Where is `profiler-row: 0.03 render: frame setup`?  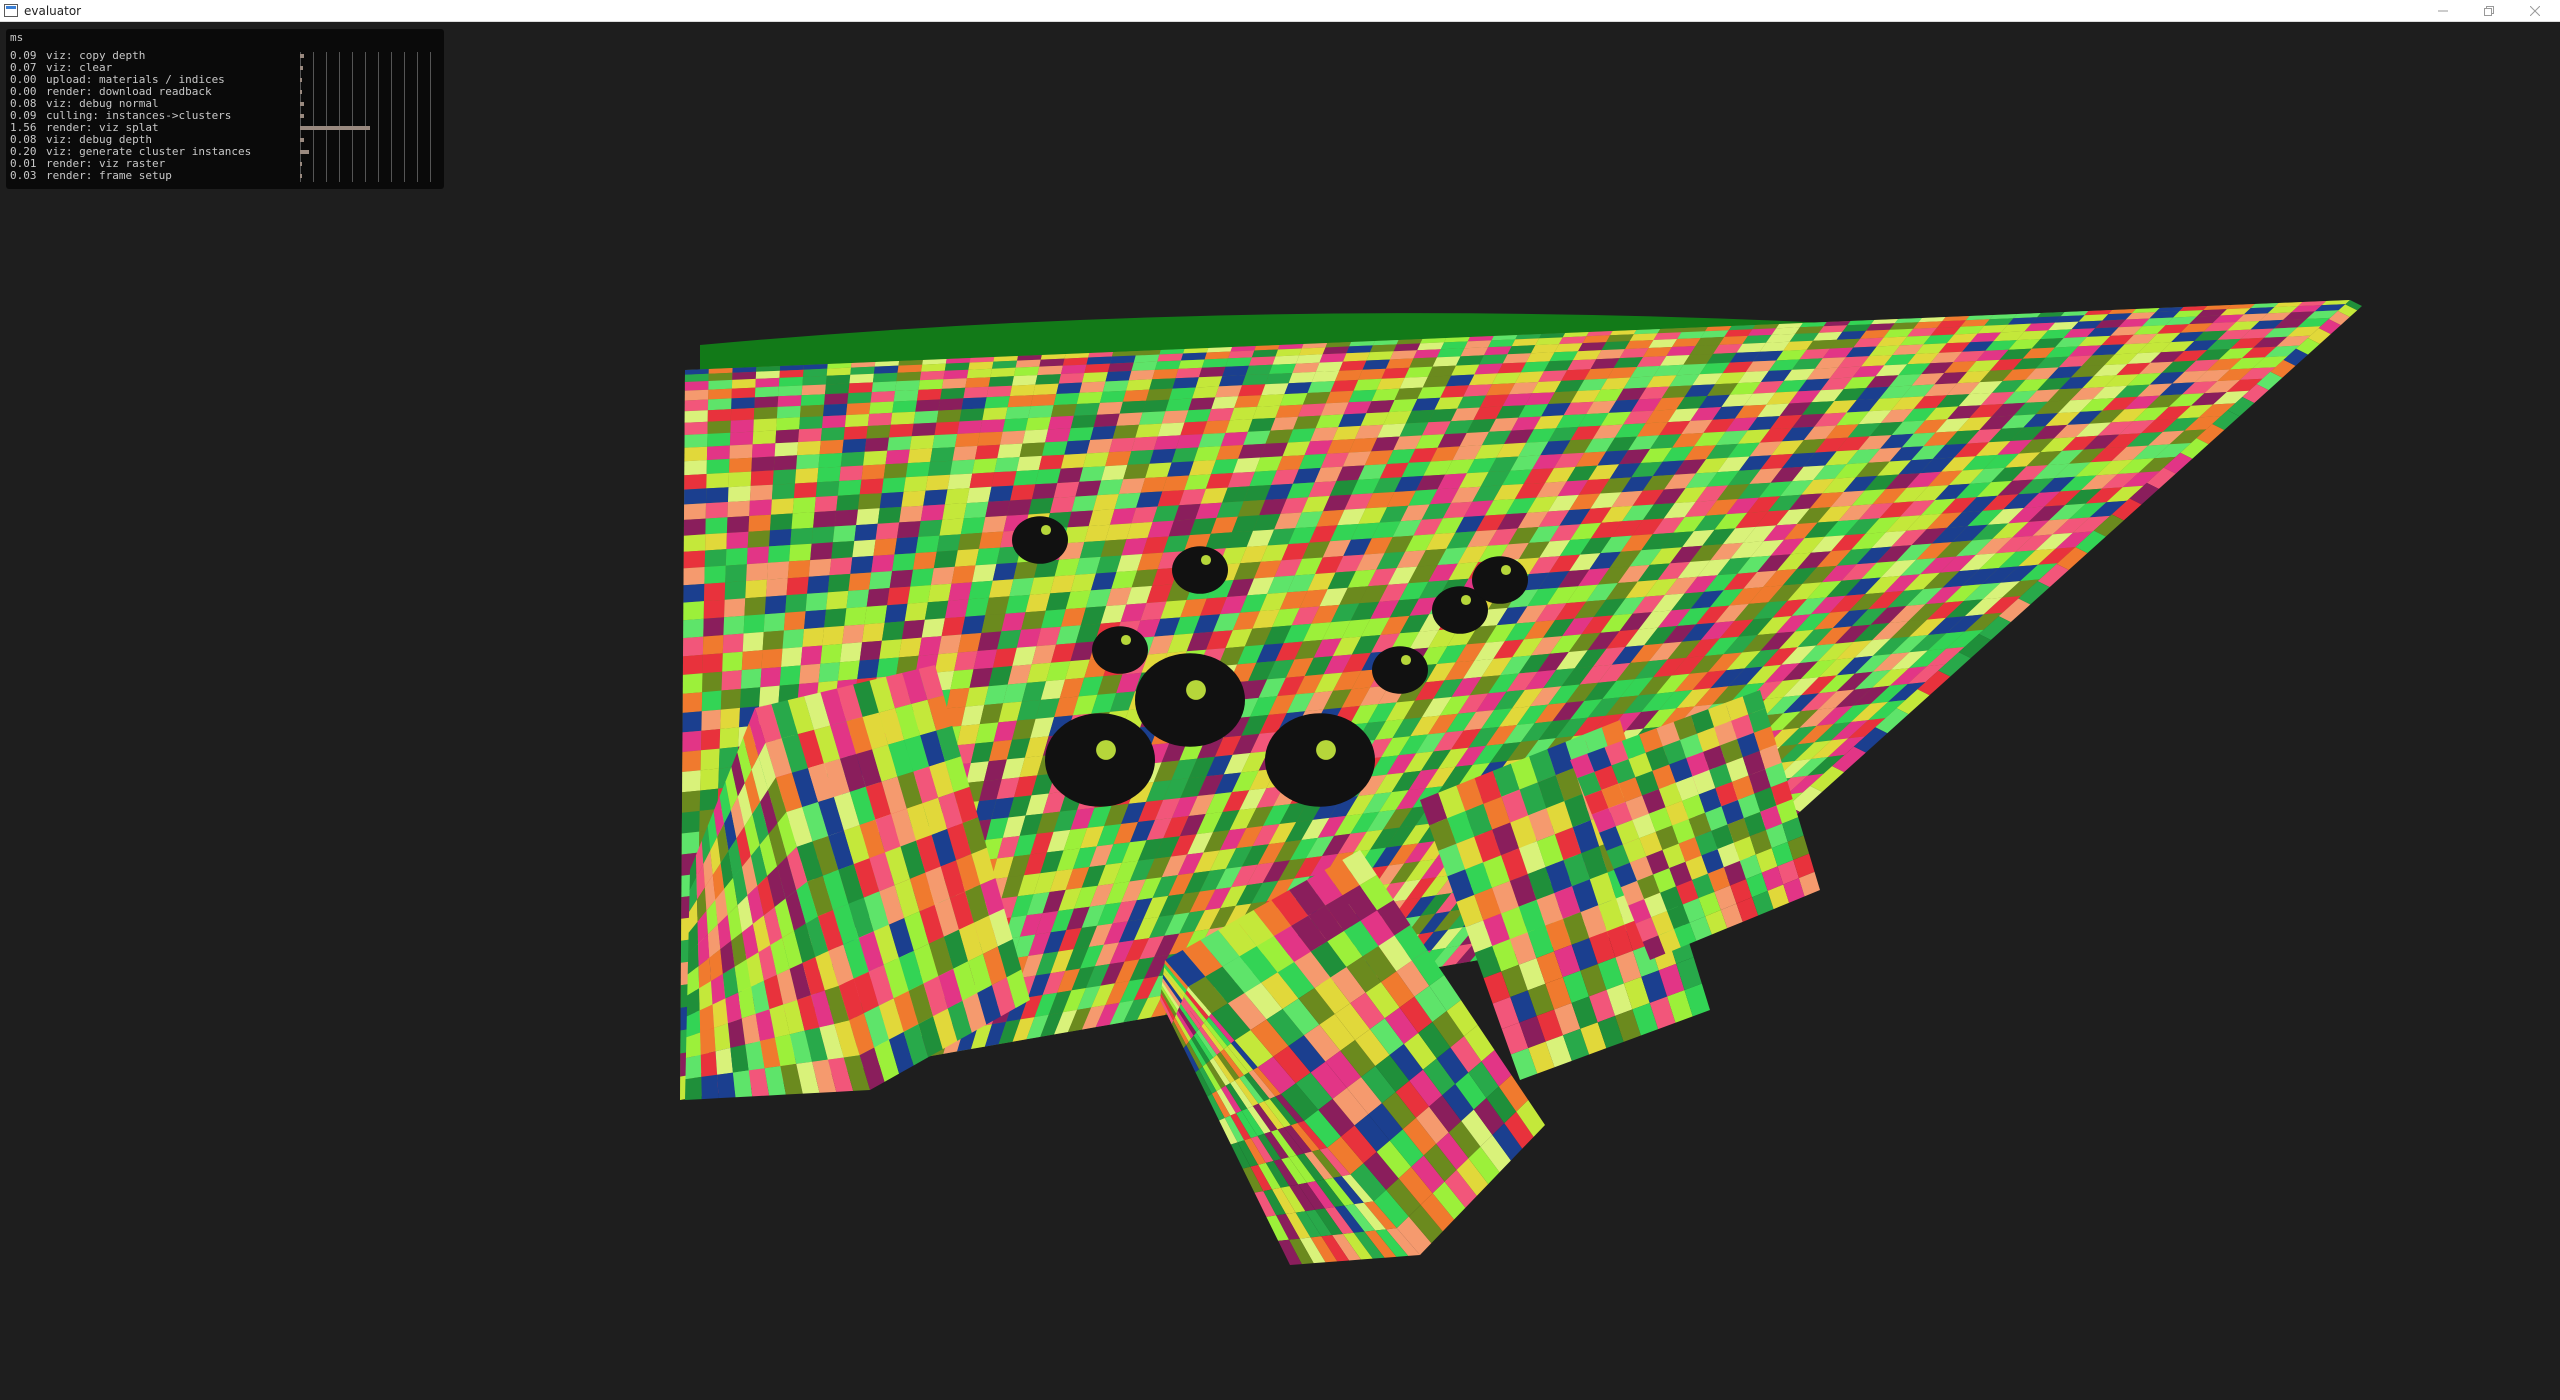
profiler-row: 0.03 render: frame setup is located at coordinates (225, 176).